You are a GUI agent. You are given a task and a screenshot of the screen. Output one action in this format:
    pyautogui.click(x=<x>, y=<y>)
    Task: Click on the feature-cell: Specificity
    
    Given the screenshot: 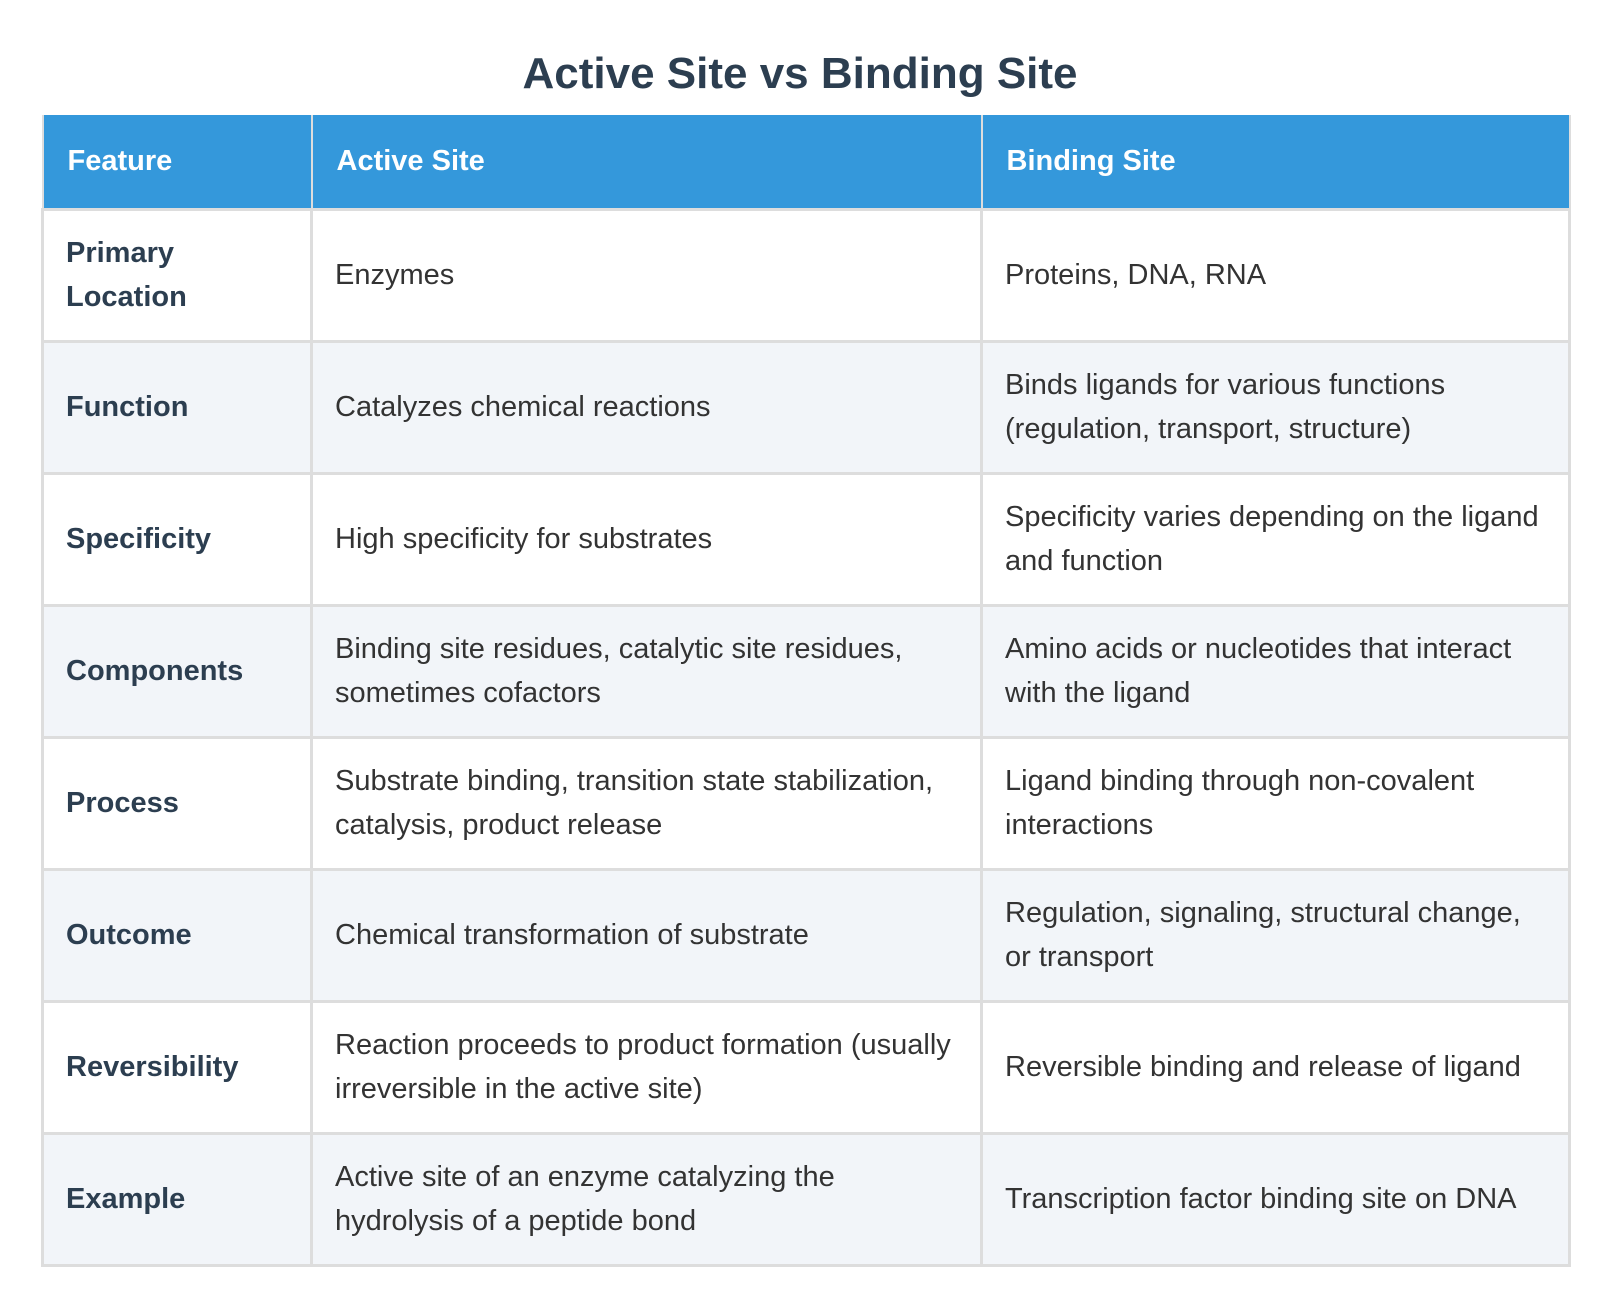 What is the action you would take?
    pyautogui.click(x=177, y=539)
    